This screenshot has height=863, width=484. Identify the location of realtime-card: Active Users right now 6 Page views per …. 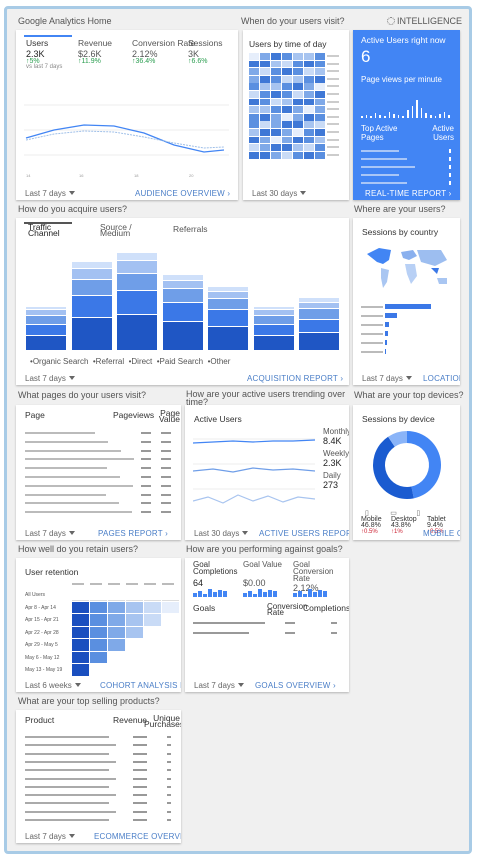
(406, 115).